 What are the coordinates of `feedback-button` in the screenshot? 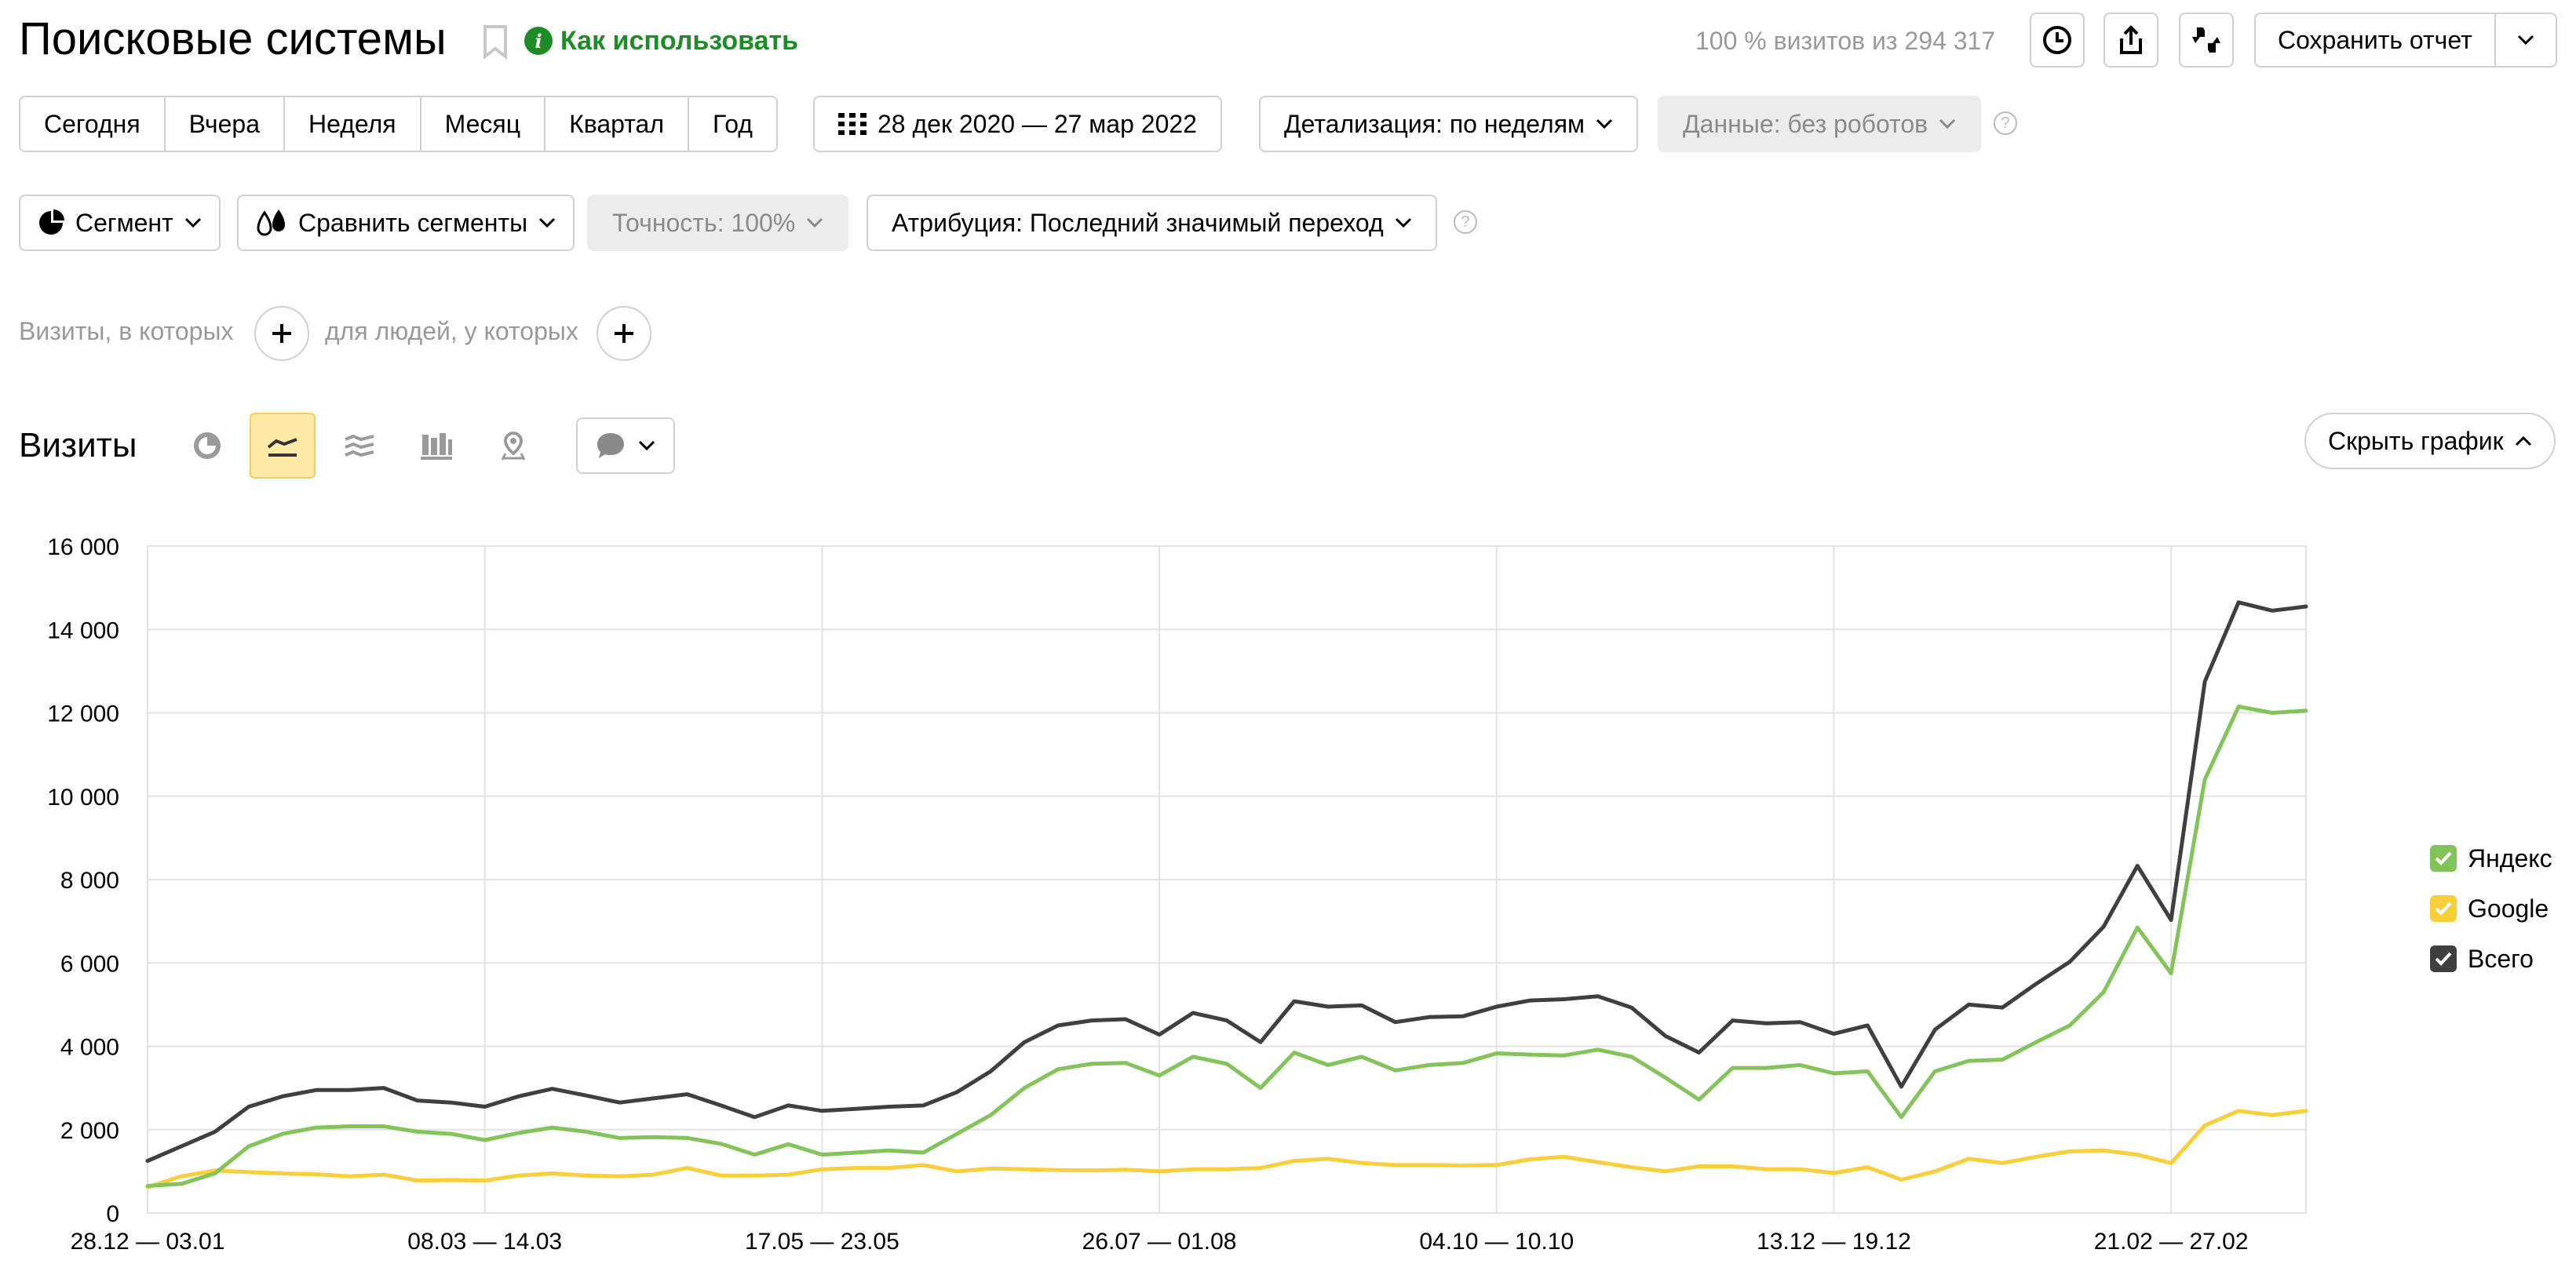 It's located at (2206, 40).